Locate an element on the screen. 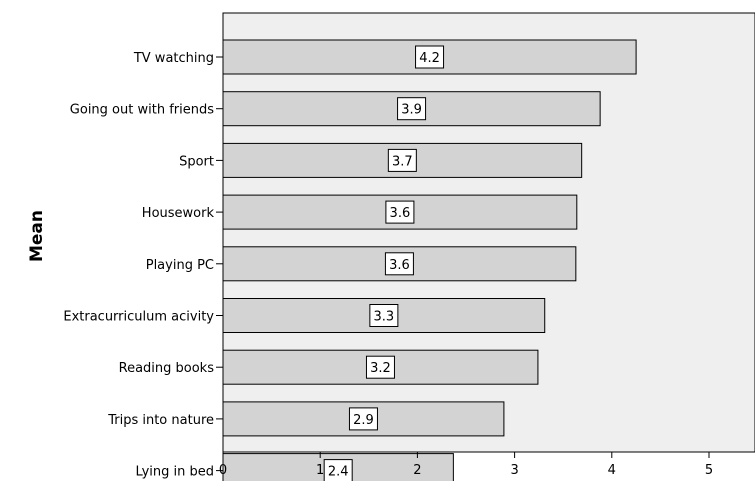 The width and height of the screenshot is (755, 481). data-label: 3.3 is located at coordinates (384, 317).